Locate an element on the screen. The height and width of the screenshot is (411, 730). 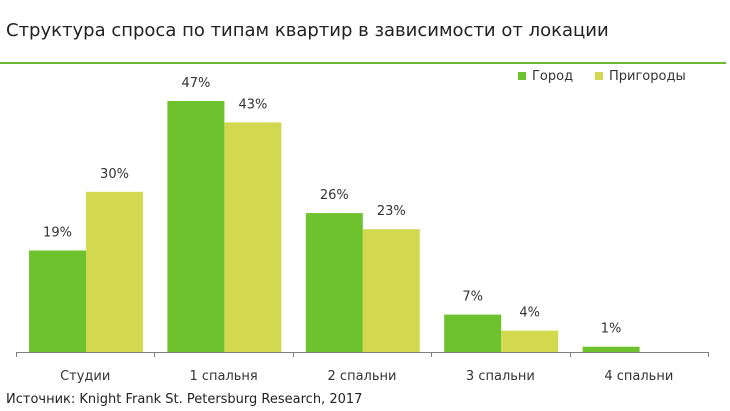
data-label: 26% is located at coordinates (334, 195).